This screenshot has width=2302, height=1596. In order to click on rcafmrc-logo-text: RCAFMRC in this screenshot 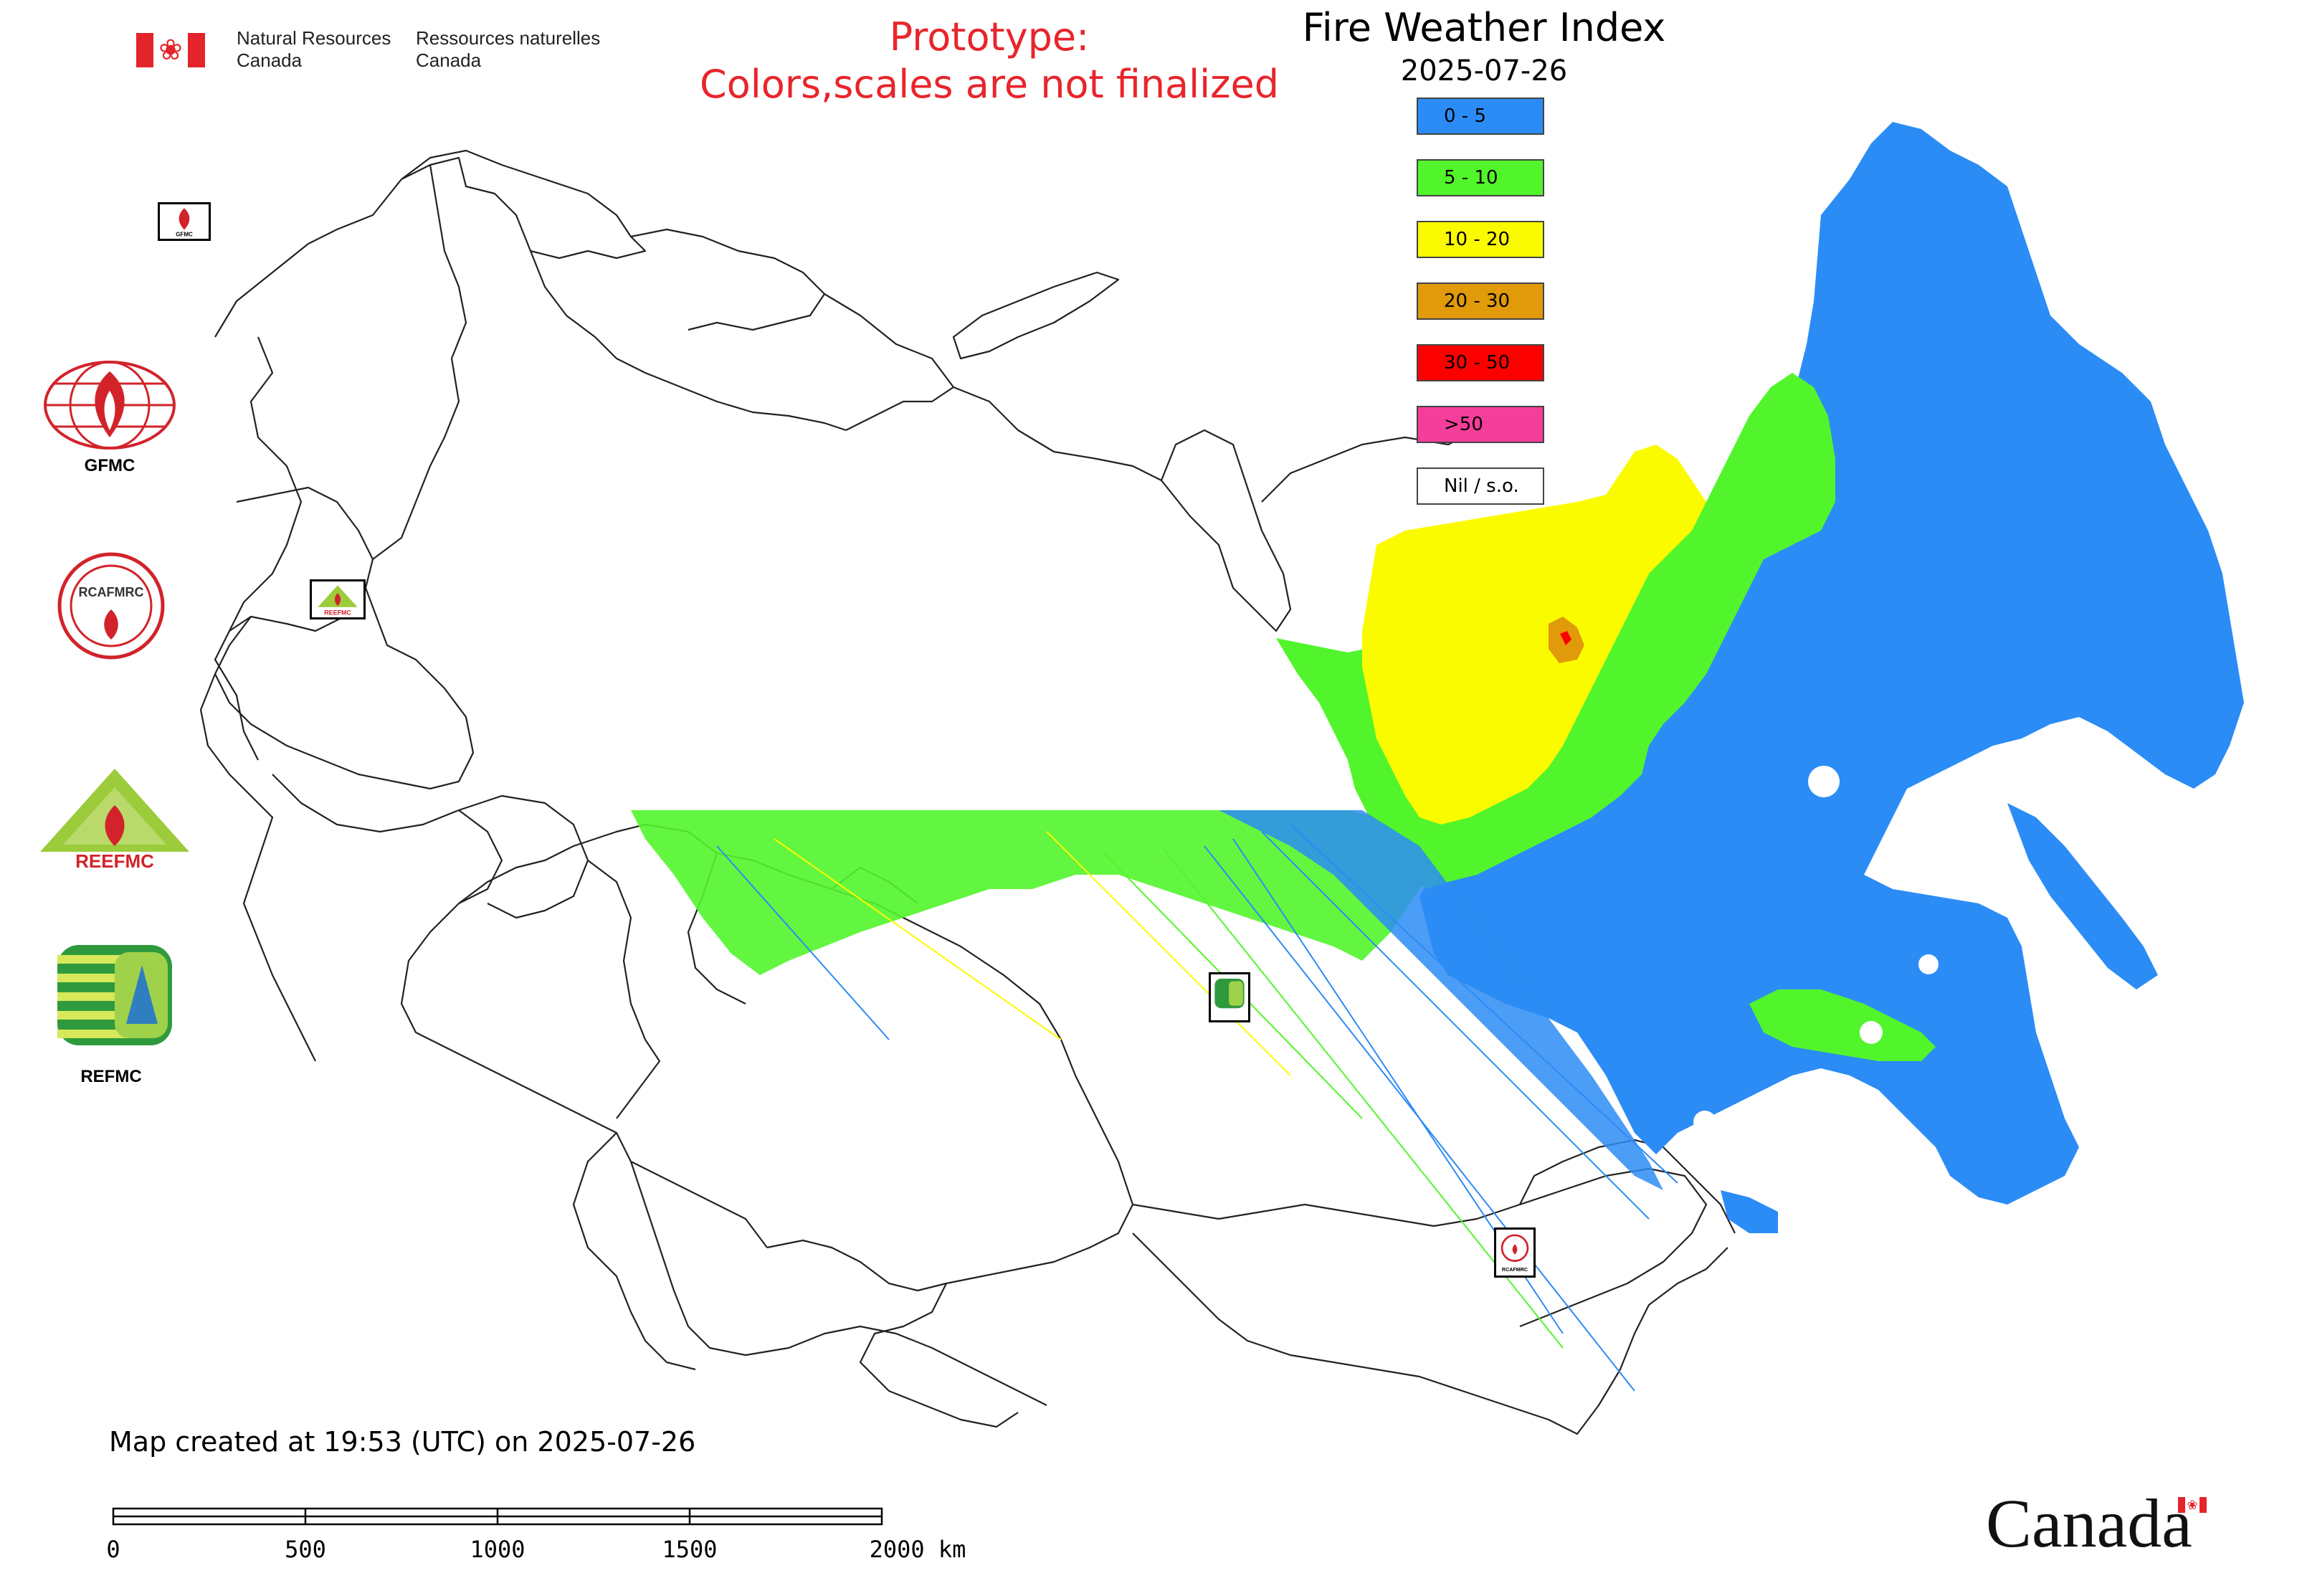, I will do `click(112, 592)`.